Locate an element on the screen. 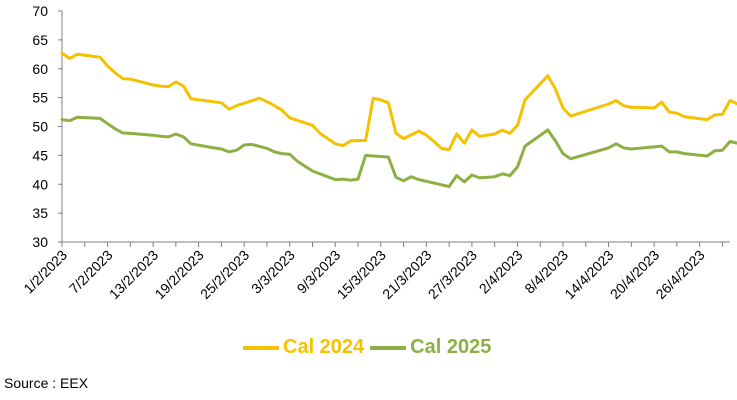  legend-swatch-cal-2024 is located at coordinates (261, 347).